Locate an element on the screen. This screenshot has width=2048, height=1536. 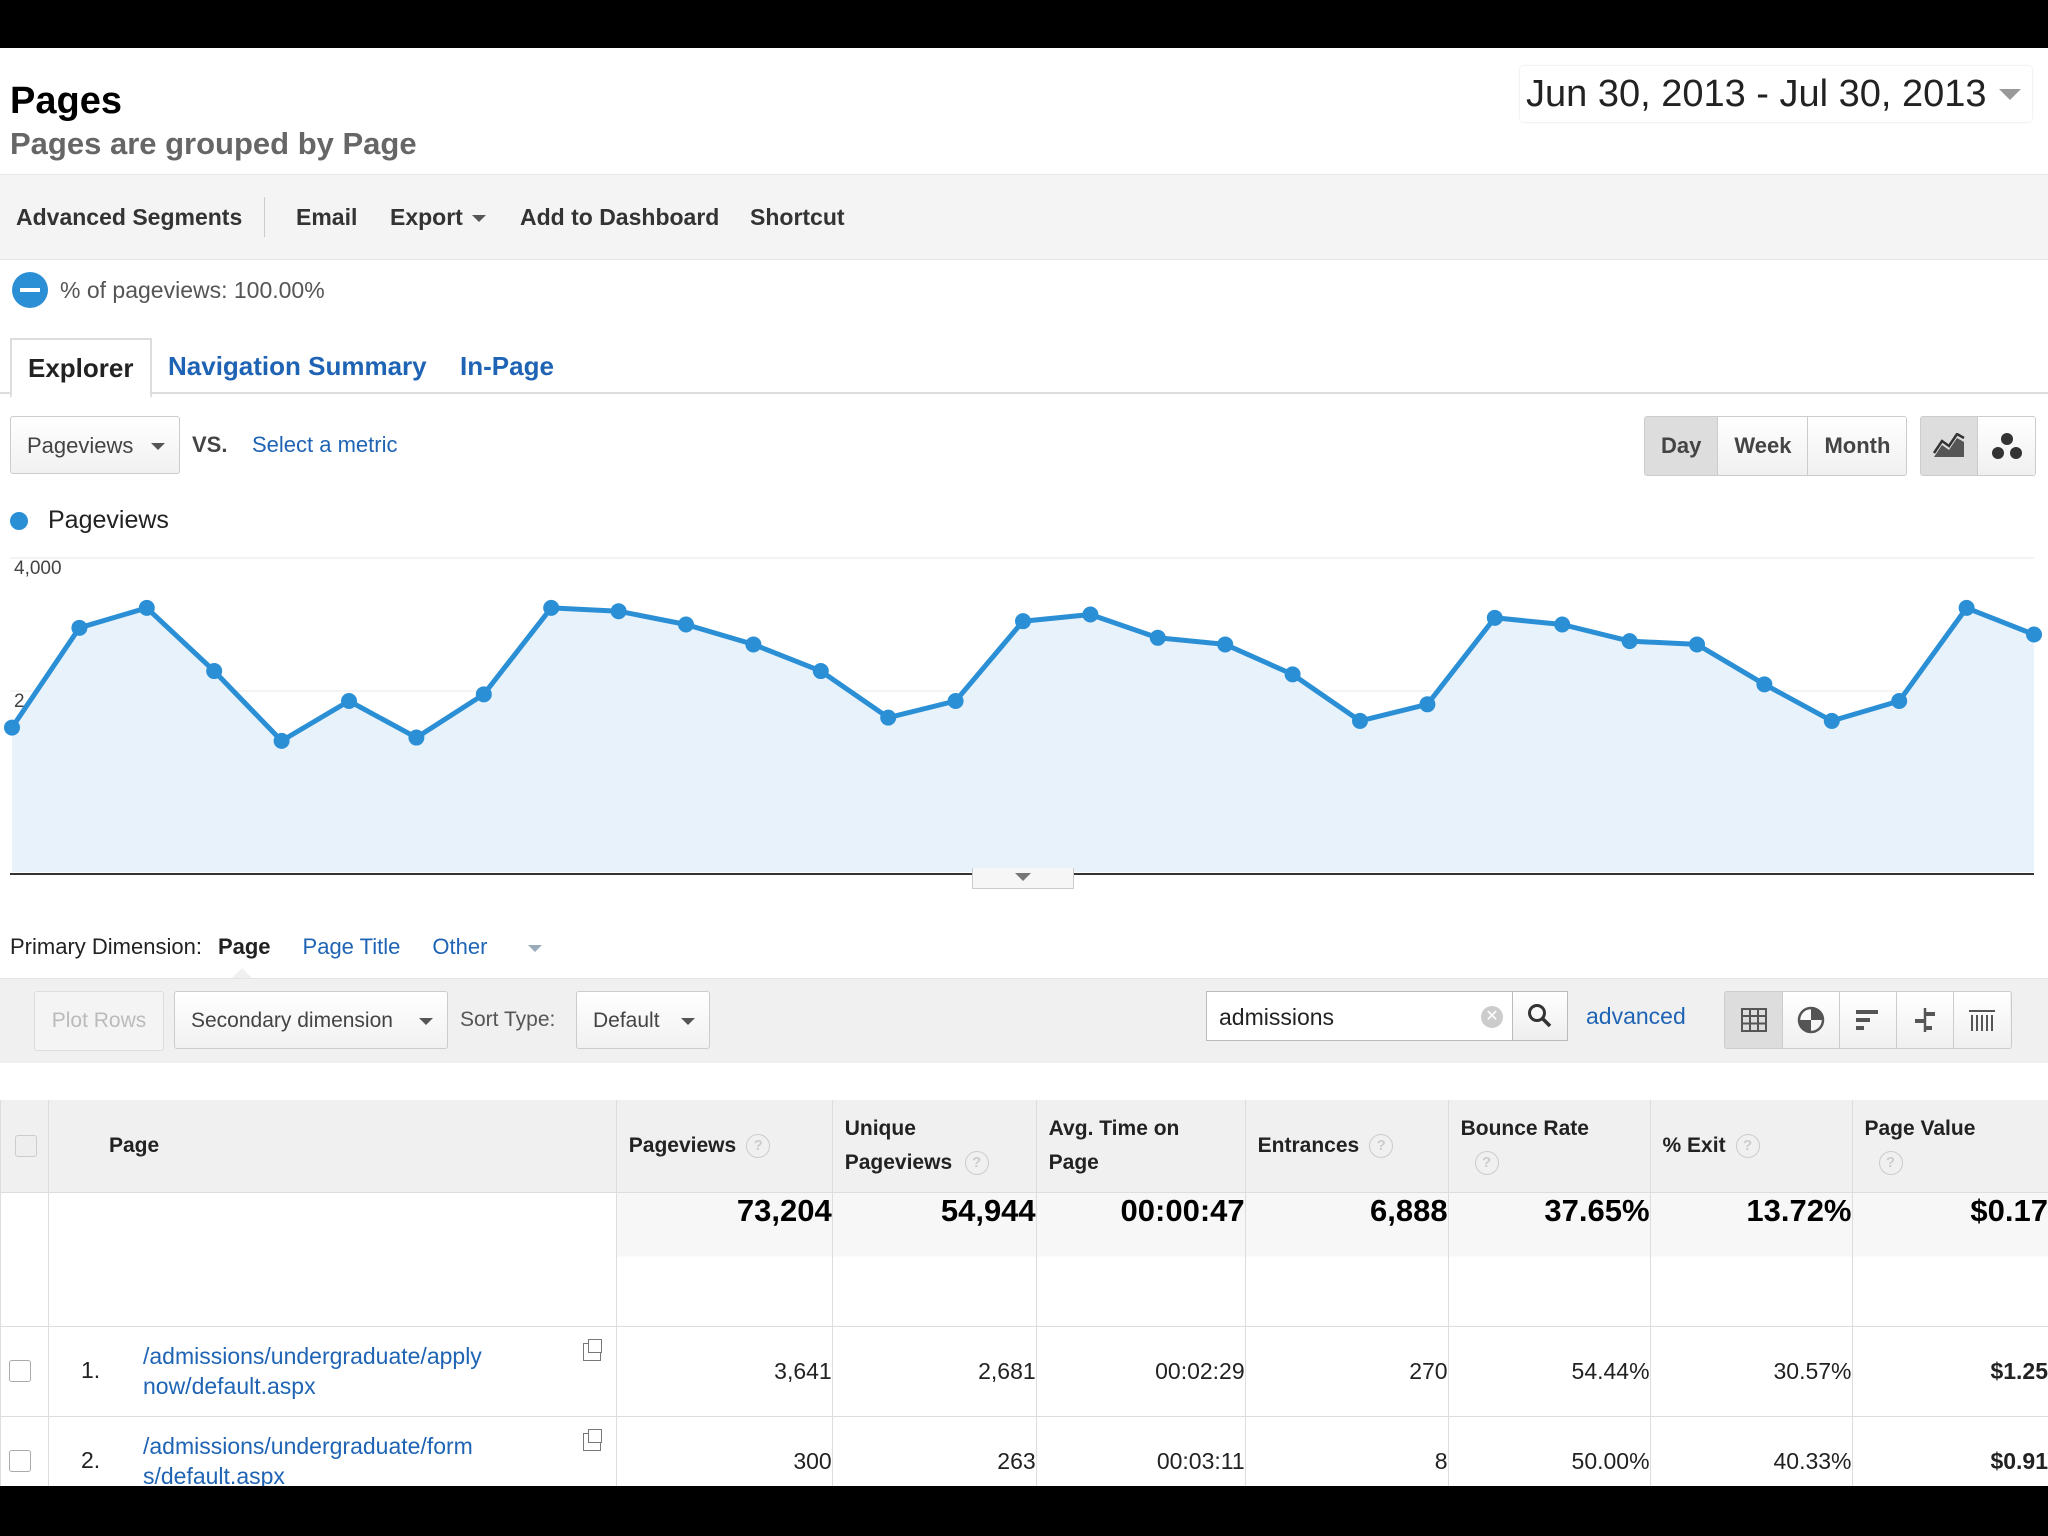
vs-label: VS. is located at coordinates (210, 444).